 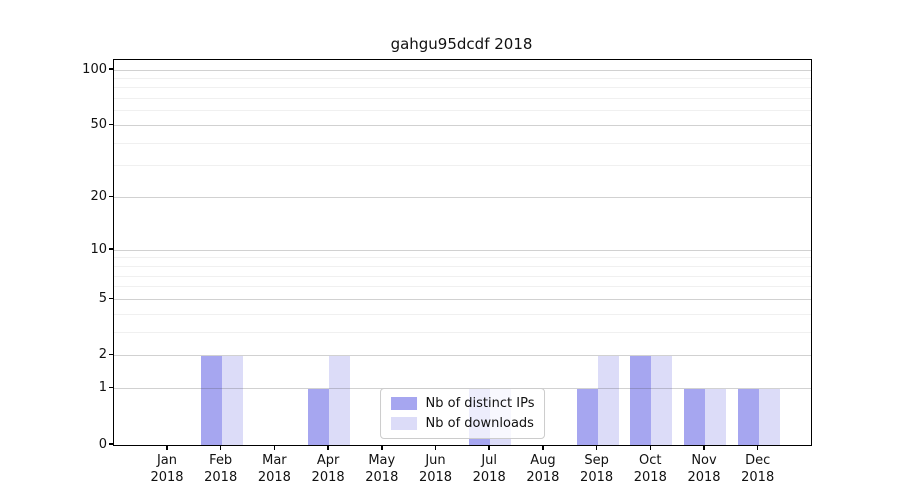 I want to click on bar-distinct-ips-feb, so click(x=211, y=400).